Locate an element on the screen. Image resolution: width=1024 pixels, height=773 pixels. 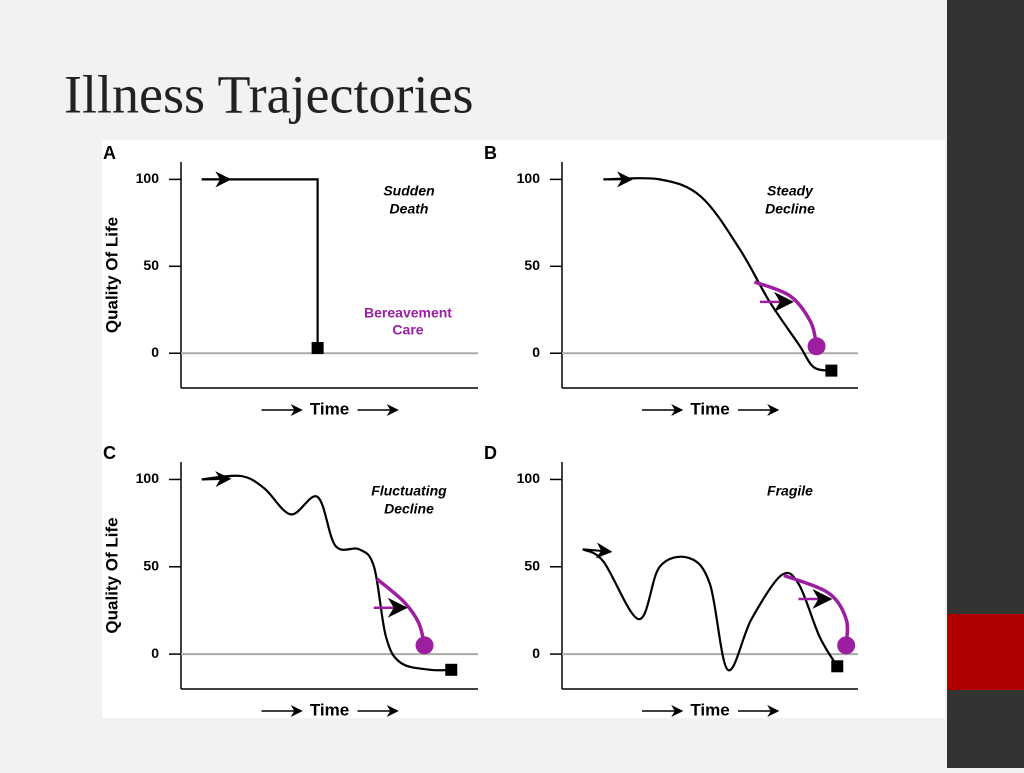
annotation: Care is located at coordinates (407, 330).